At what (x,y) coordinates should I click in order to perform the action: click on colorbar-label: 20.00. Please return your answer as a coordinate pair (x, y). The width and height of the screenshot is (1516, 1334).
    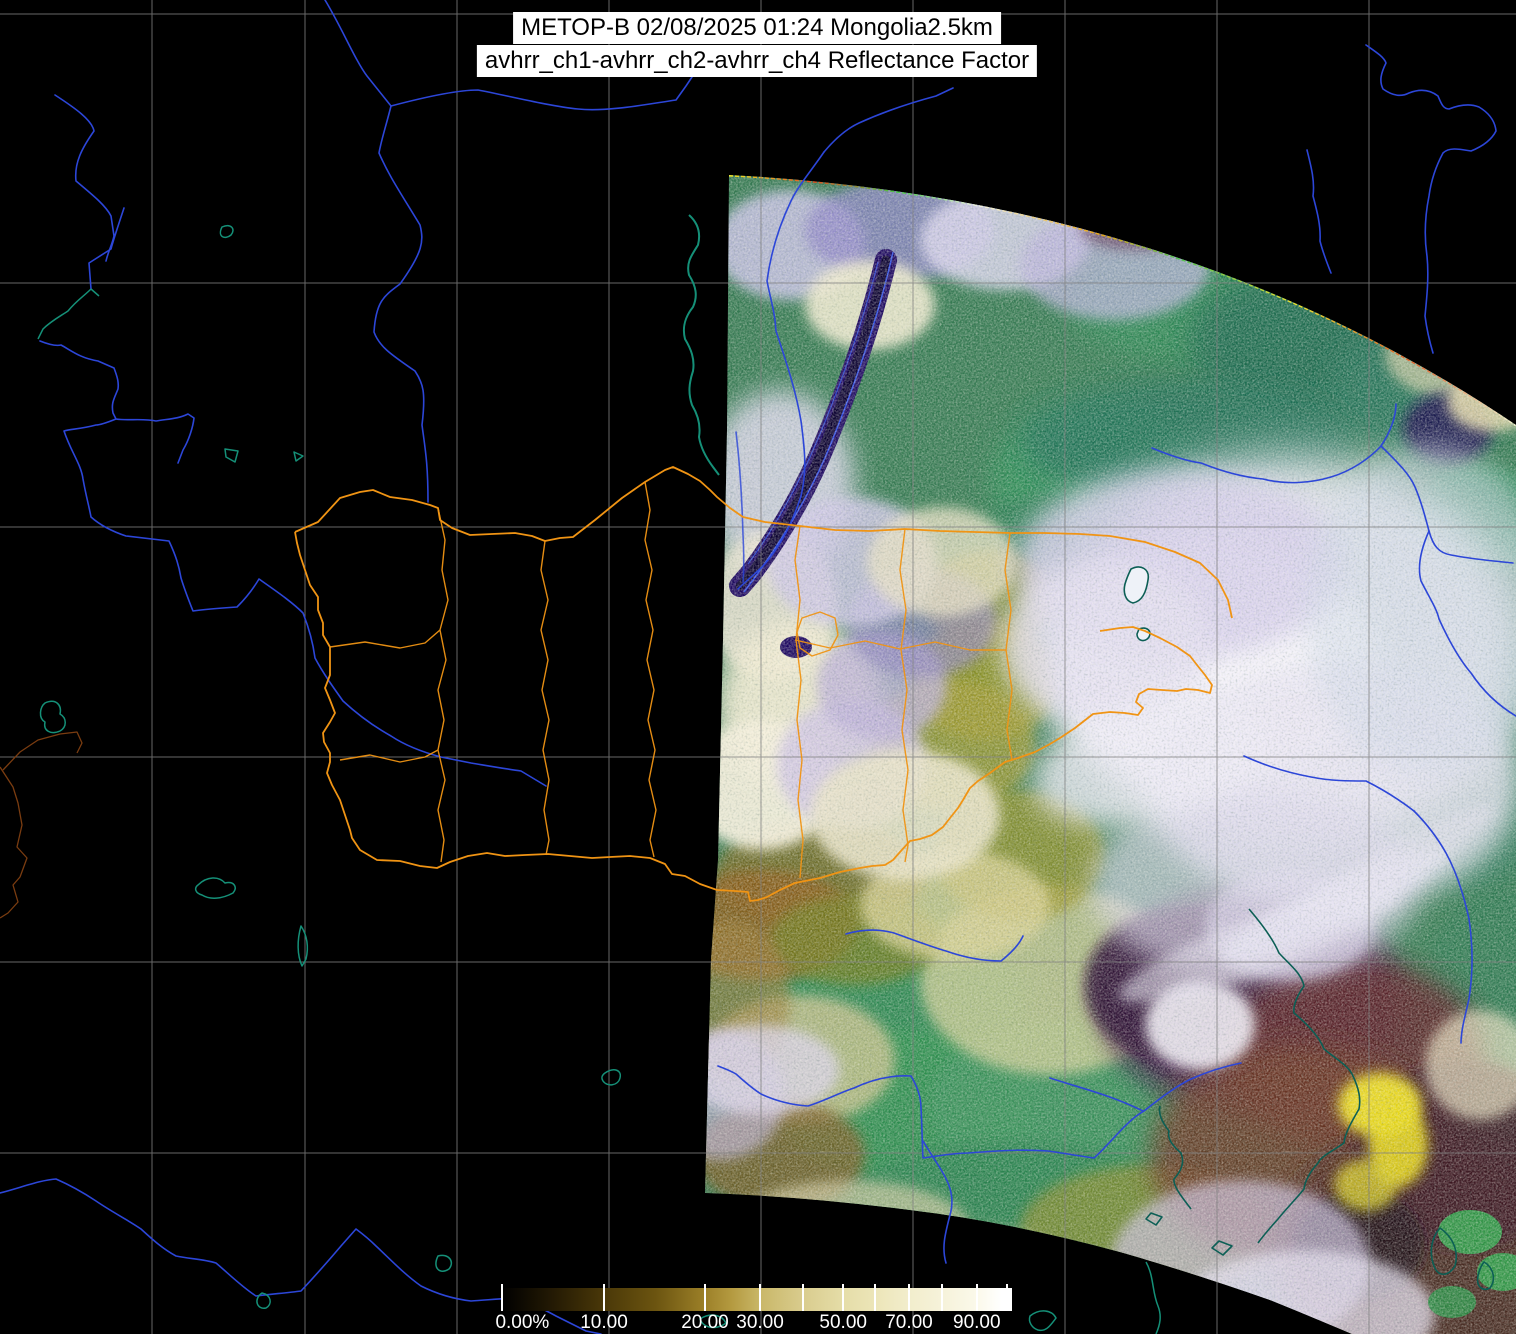
    Looking at the image, I should click on (705, 1322).